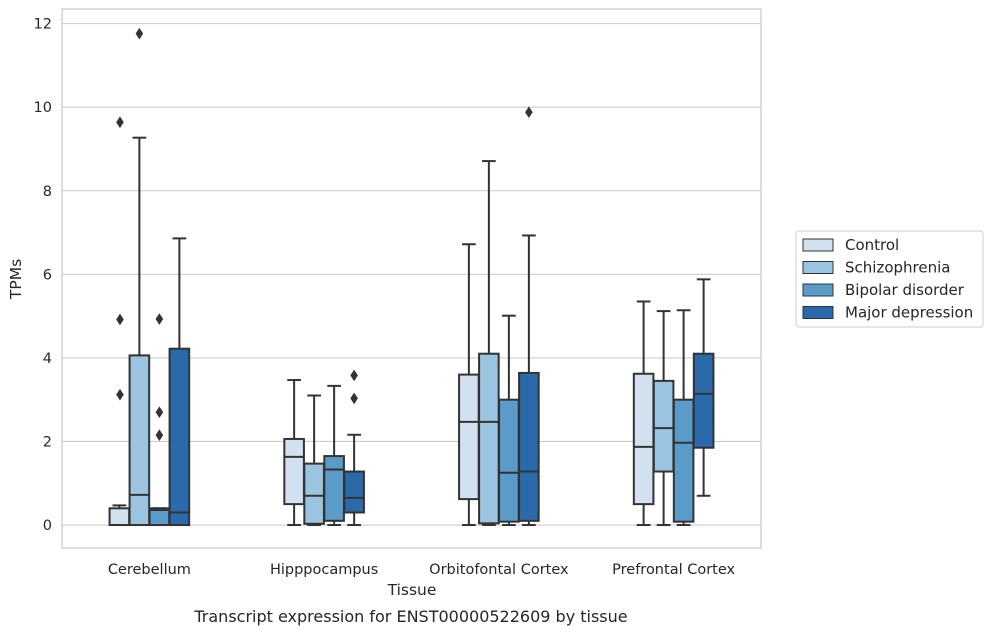 The image size is (992, 634). I want to click on y-tick-label: 10, so click(43, 108).